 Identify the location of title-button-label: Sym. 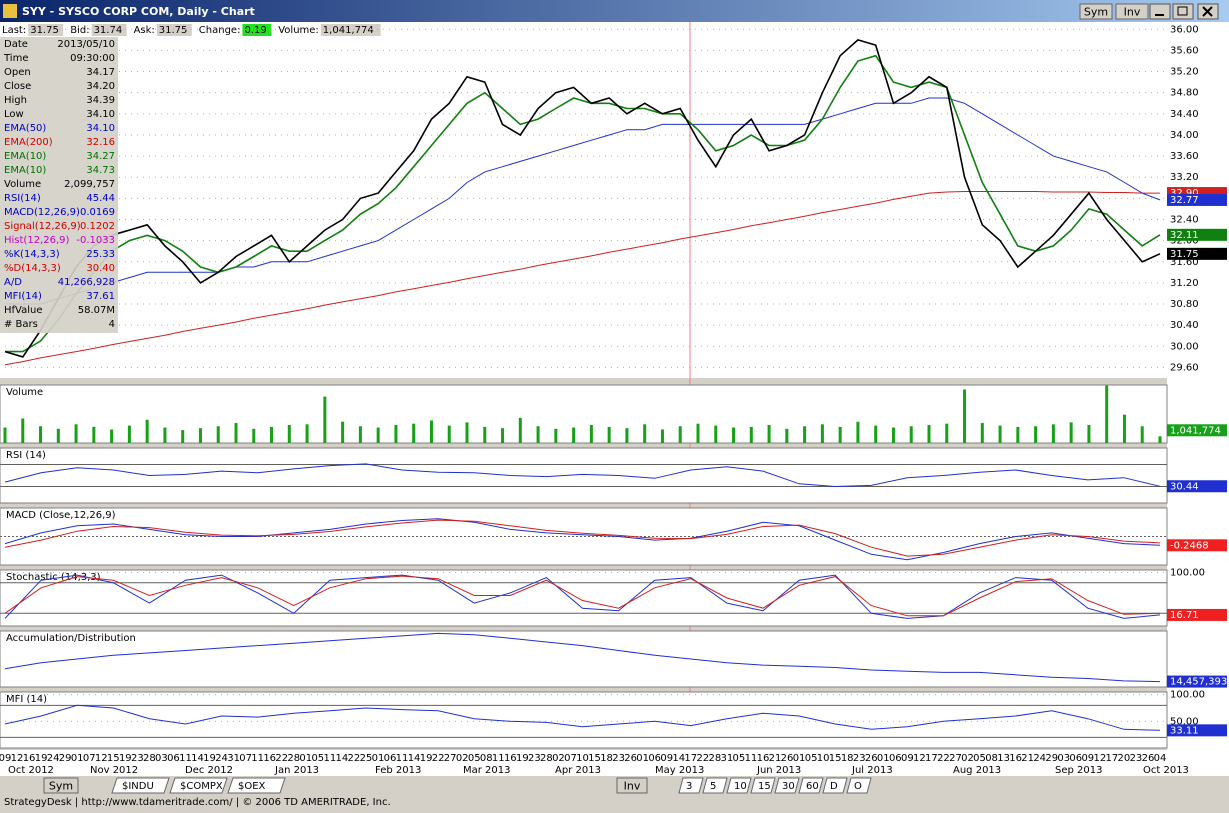
(1096, 12).